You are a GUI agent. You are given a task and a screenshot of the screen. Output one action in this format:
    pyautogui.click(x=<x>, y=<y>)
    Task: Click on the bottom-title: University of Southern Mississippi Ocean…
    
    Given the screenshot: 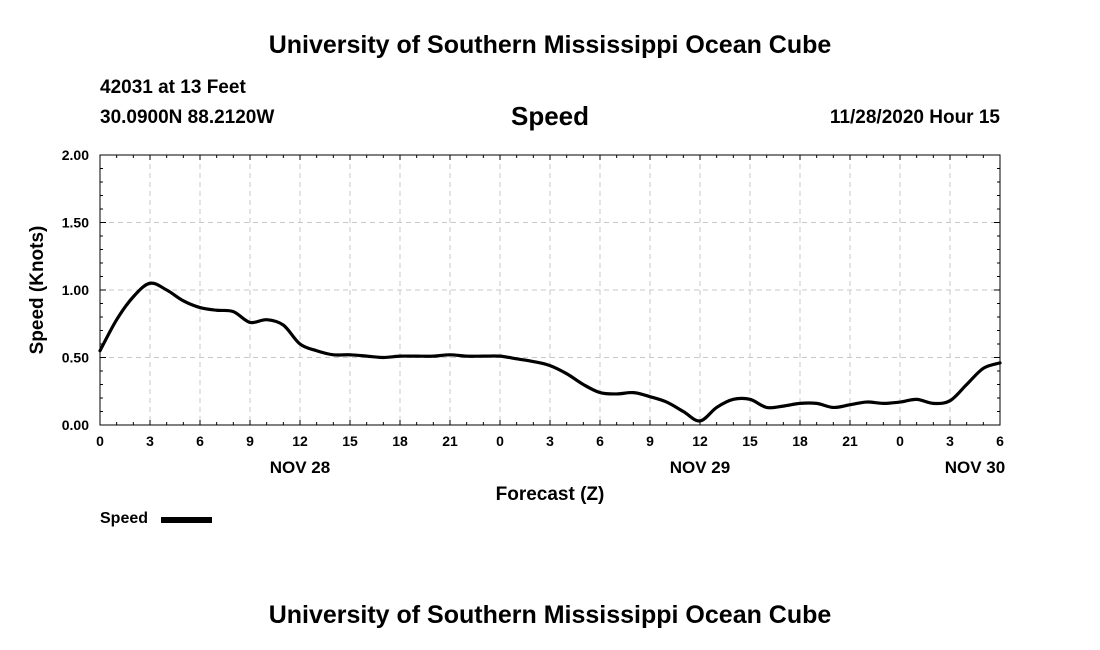 What is the action you would take?
    pyautogui.click(x=550, y=615)
    